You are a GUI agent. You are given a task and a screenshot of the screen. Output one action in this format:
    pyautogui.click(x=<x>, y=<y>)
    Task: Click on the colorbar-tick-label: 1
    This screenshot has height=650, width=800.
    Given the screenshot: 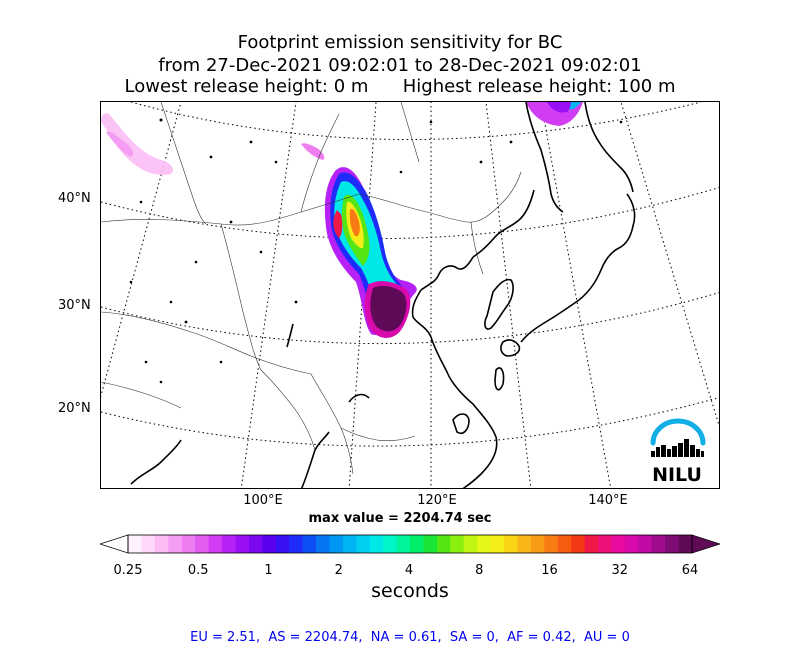 What is the action you would take?
    pyautogui.click(x=268, y=570)
    